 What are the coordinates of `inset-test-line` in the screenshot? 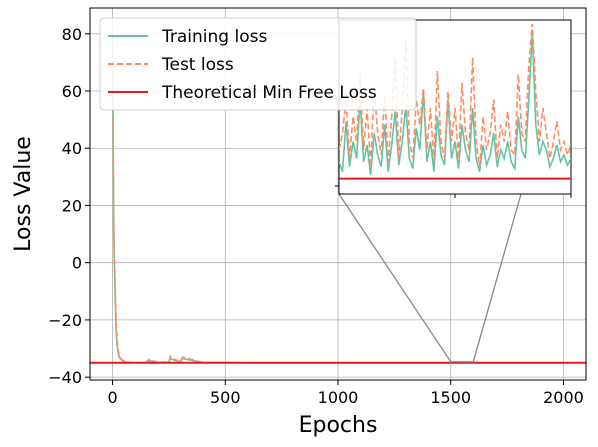 It's located at (455, 95).